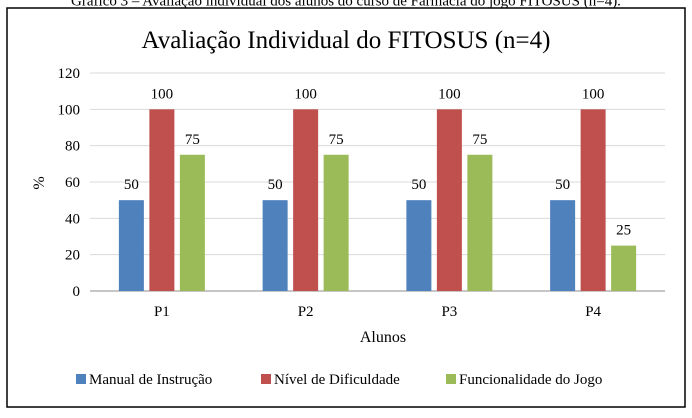  Describe the element at coordinates (306, 312) in the screenshot. I see `x-tick-label: P2` at that location.